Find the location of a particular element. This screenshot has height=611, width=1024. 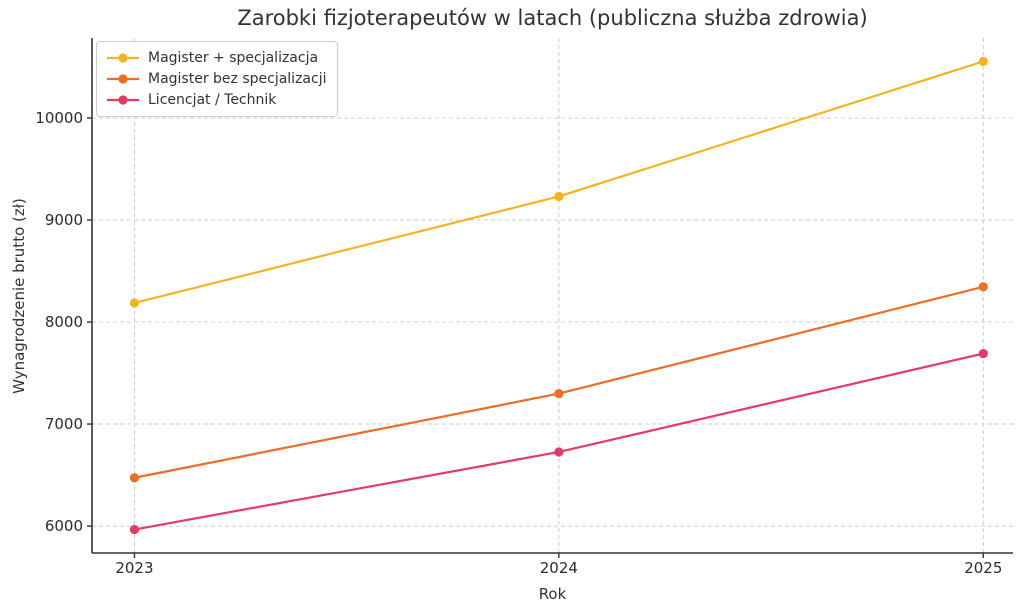

legend-label: Magister bez specjalizacji is located at coordinates (237, 79).